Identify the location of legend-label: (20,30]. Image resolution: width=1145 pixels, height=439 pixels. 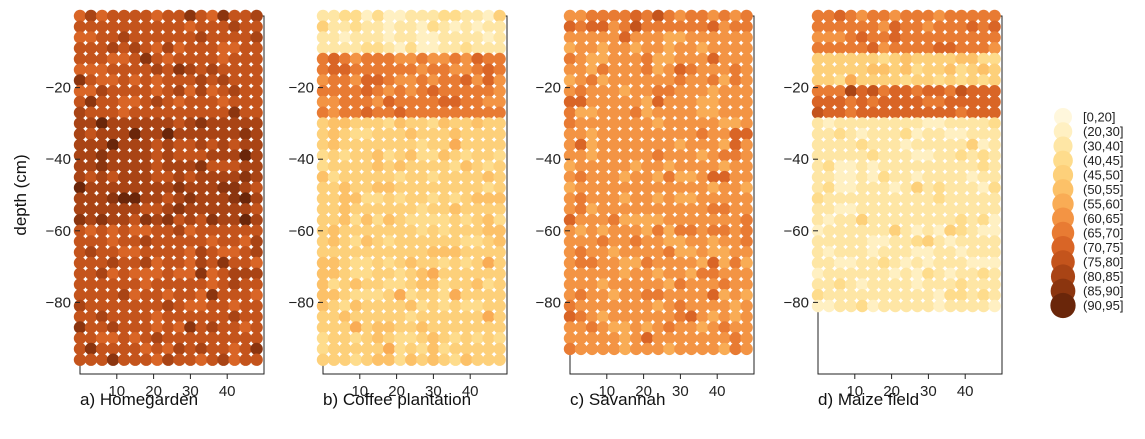
(1103, 131).